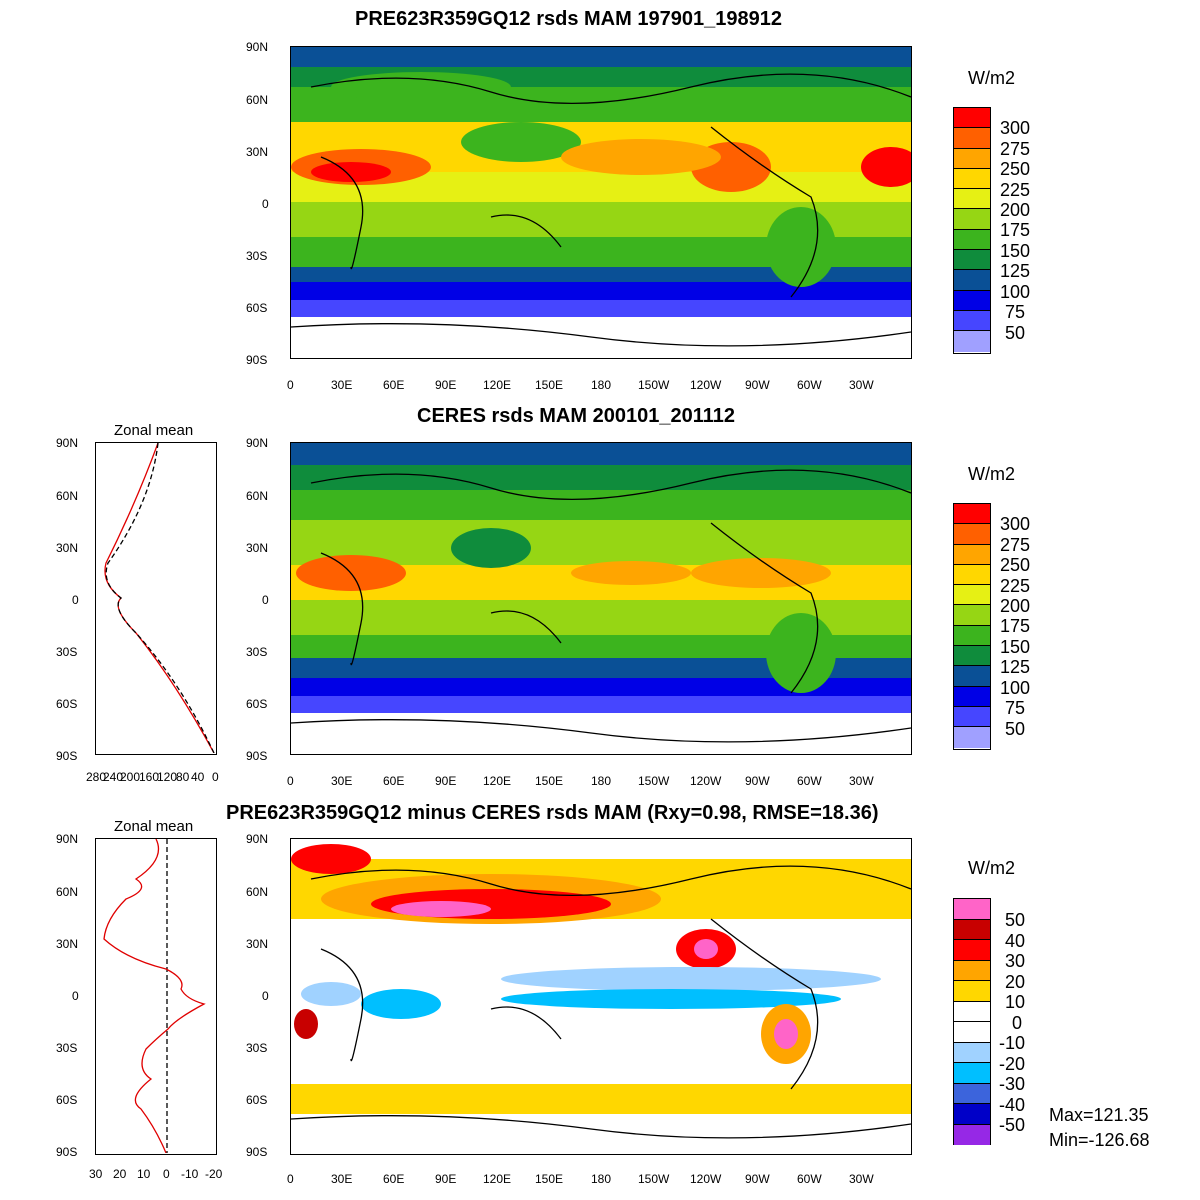  Describe the element at coordinates (67, 1152) in the screenshot. I see `zm-lat-tick: 90S` at that location.